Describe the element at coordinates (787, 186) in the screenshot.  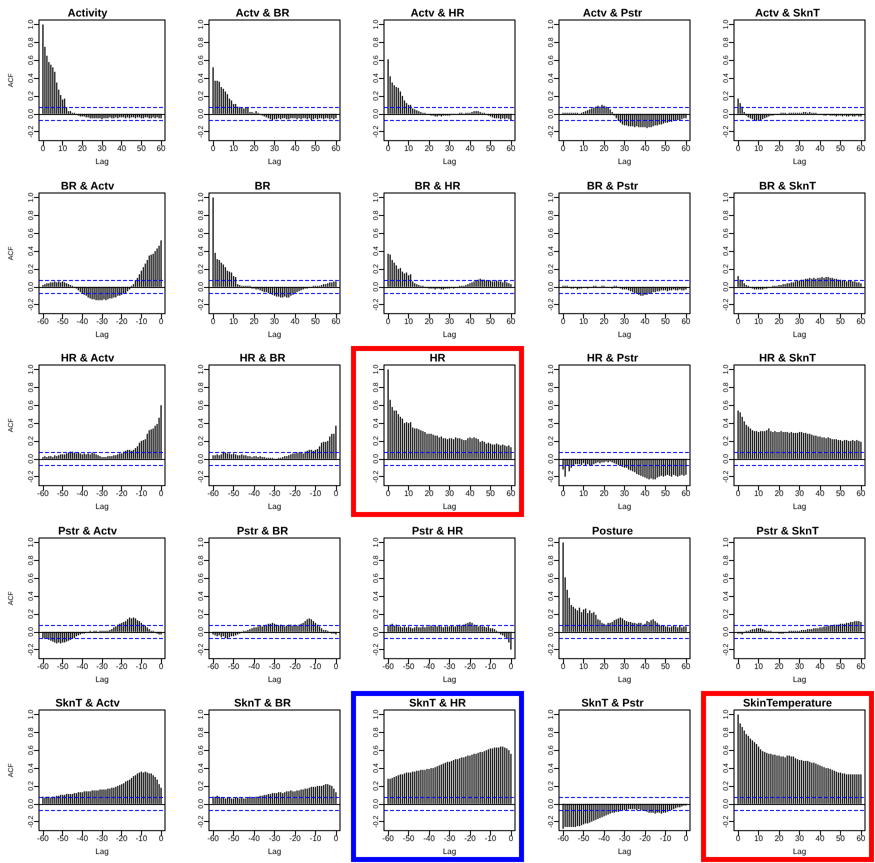
I see `chart-title: BR & SknT` at that location.